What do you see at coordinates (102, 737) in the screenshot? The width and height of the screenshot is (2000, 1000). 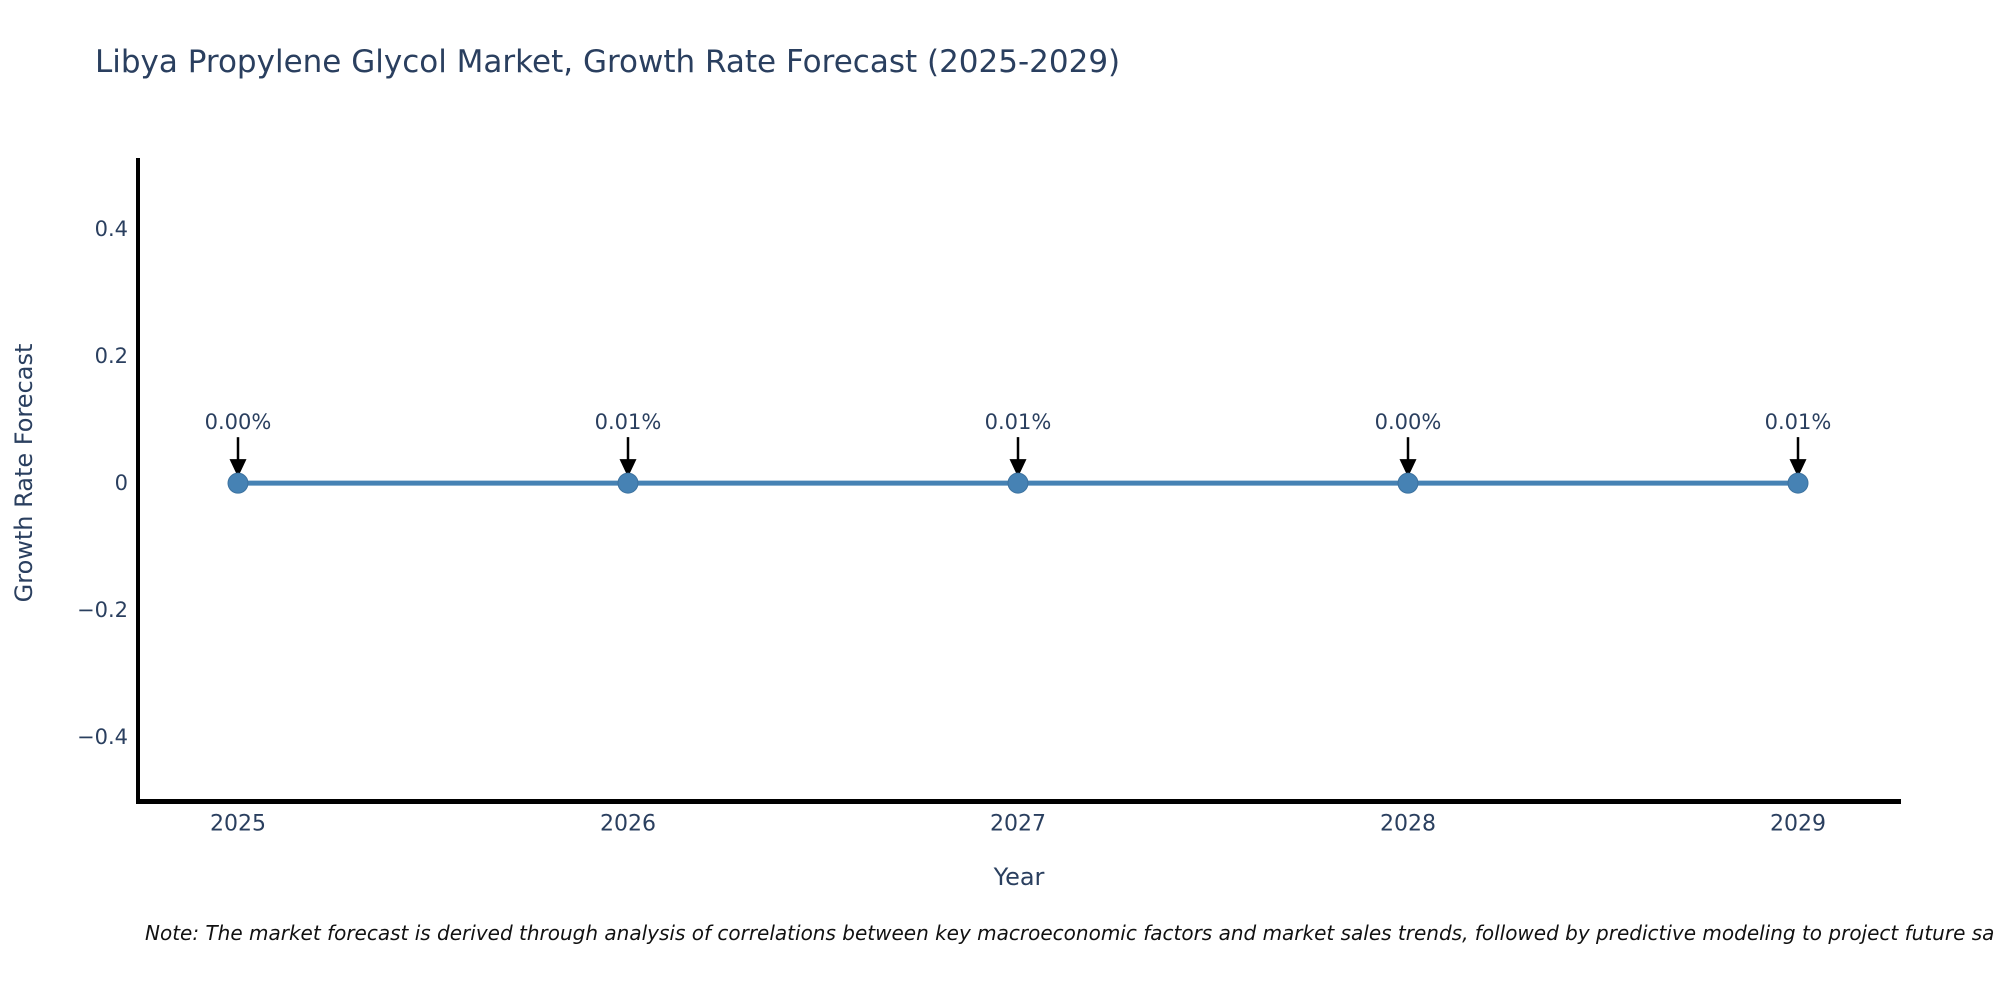 I see `y-tick-label: −0.4` at bounding box center [102, 737].